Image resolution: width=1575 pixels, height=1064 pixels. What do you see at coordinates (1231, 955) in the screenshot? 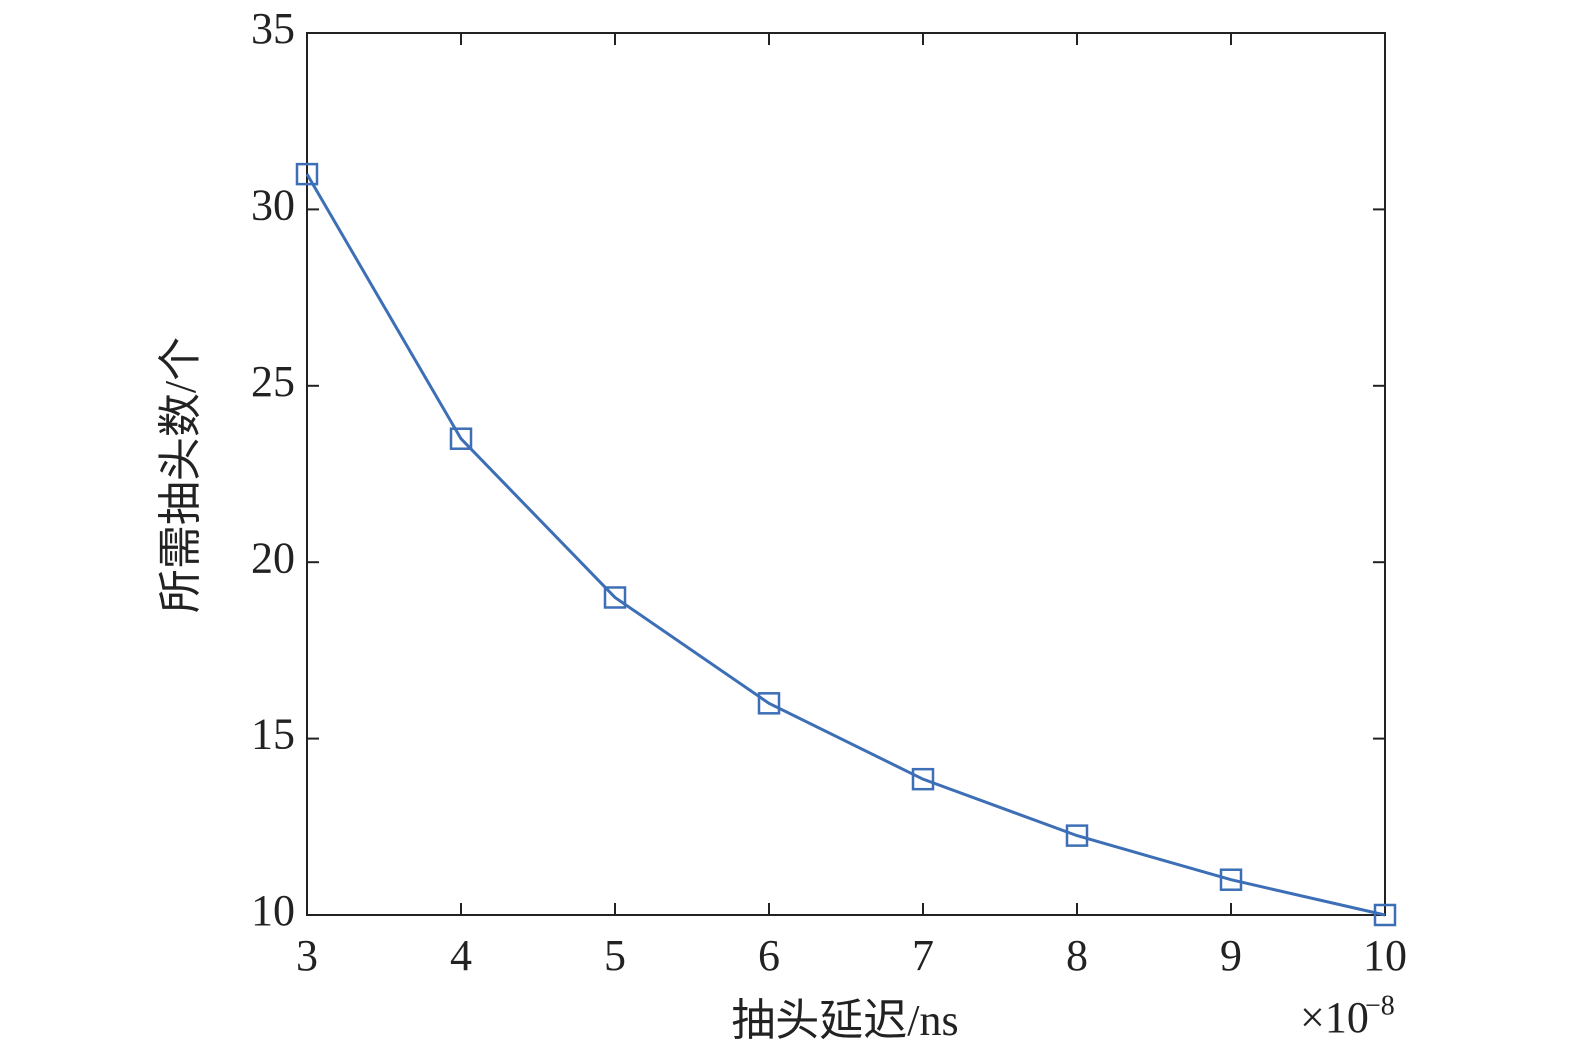
I see `x-tick-label: 9` at bounding box center [1231, 955].